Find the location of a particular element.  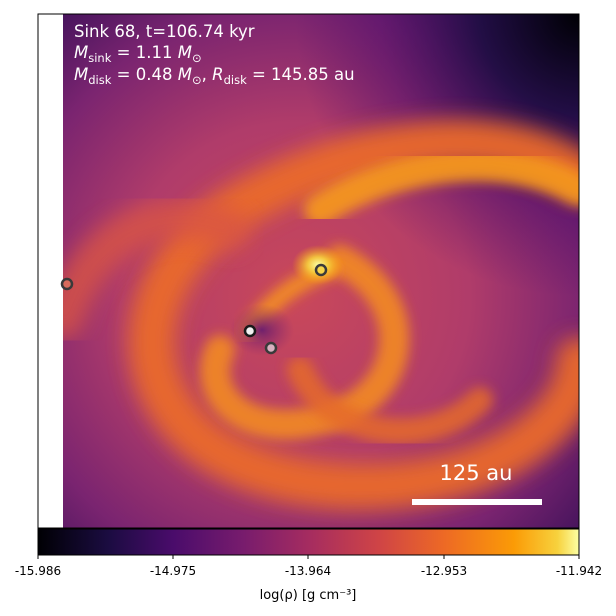

sink-time-label: Sink 68, t=106.74 kyr is located at coordinates (164, 31).